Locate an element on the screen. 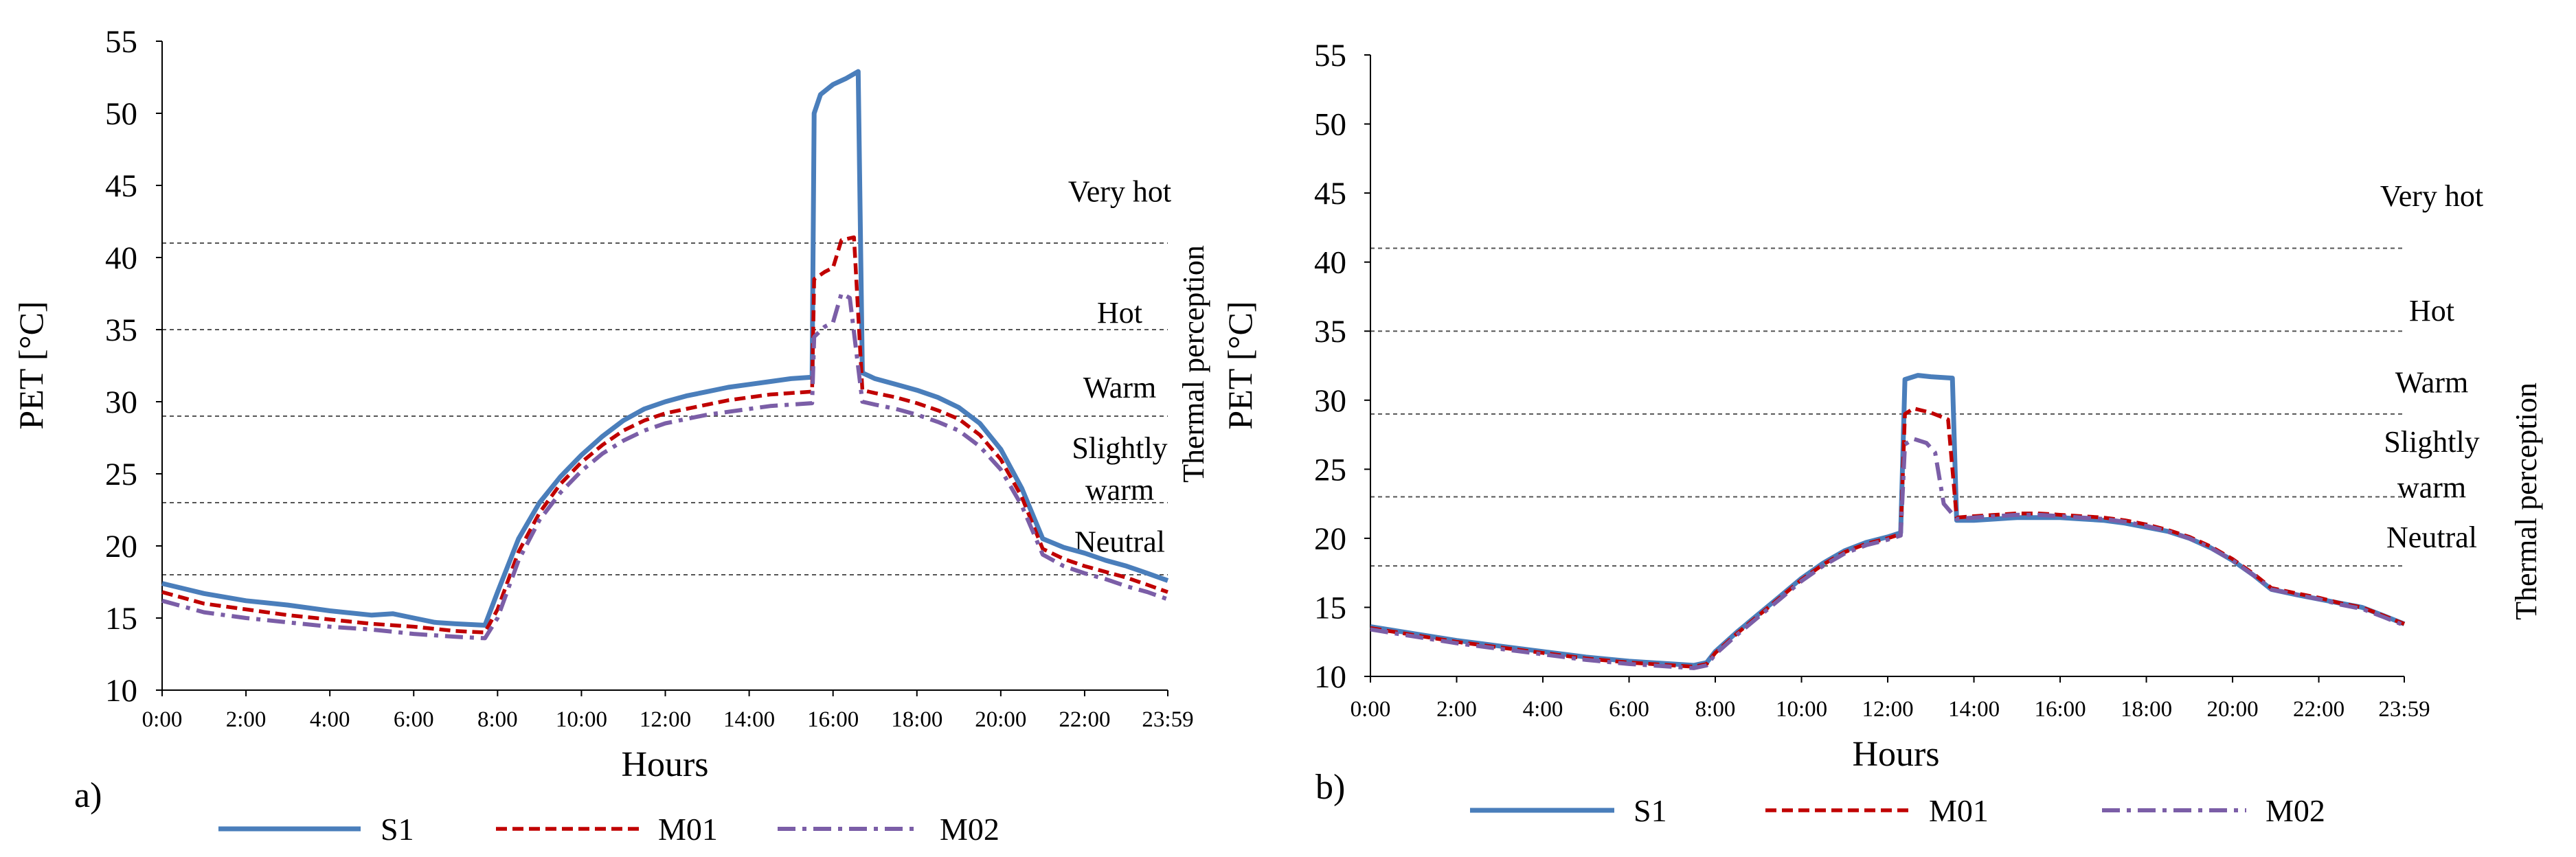 The image size is (2576, 857). panel-label: a) is located at coordinates (88, 795).